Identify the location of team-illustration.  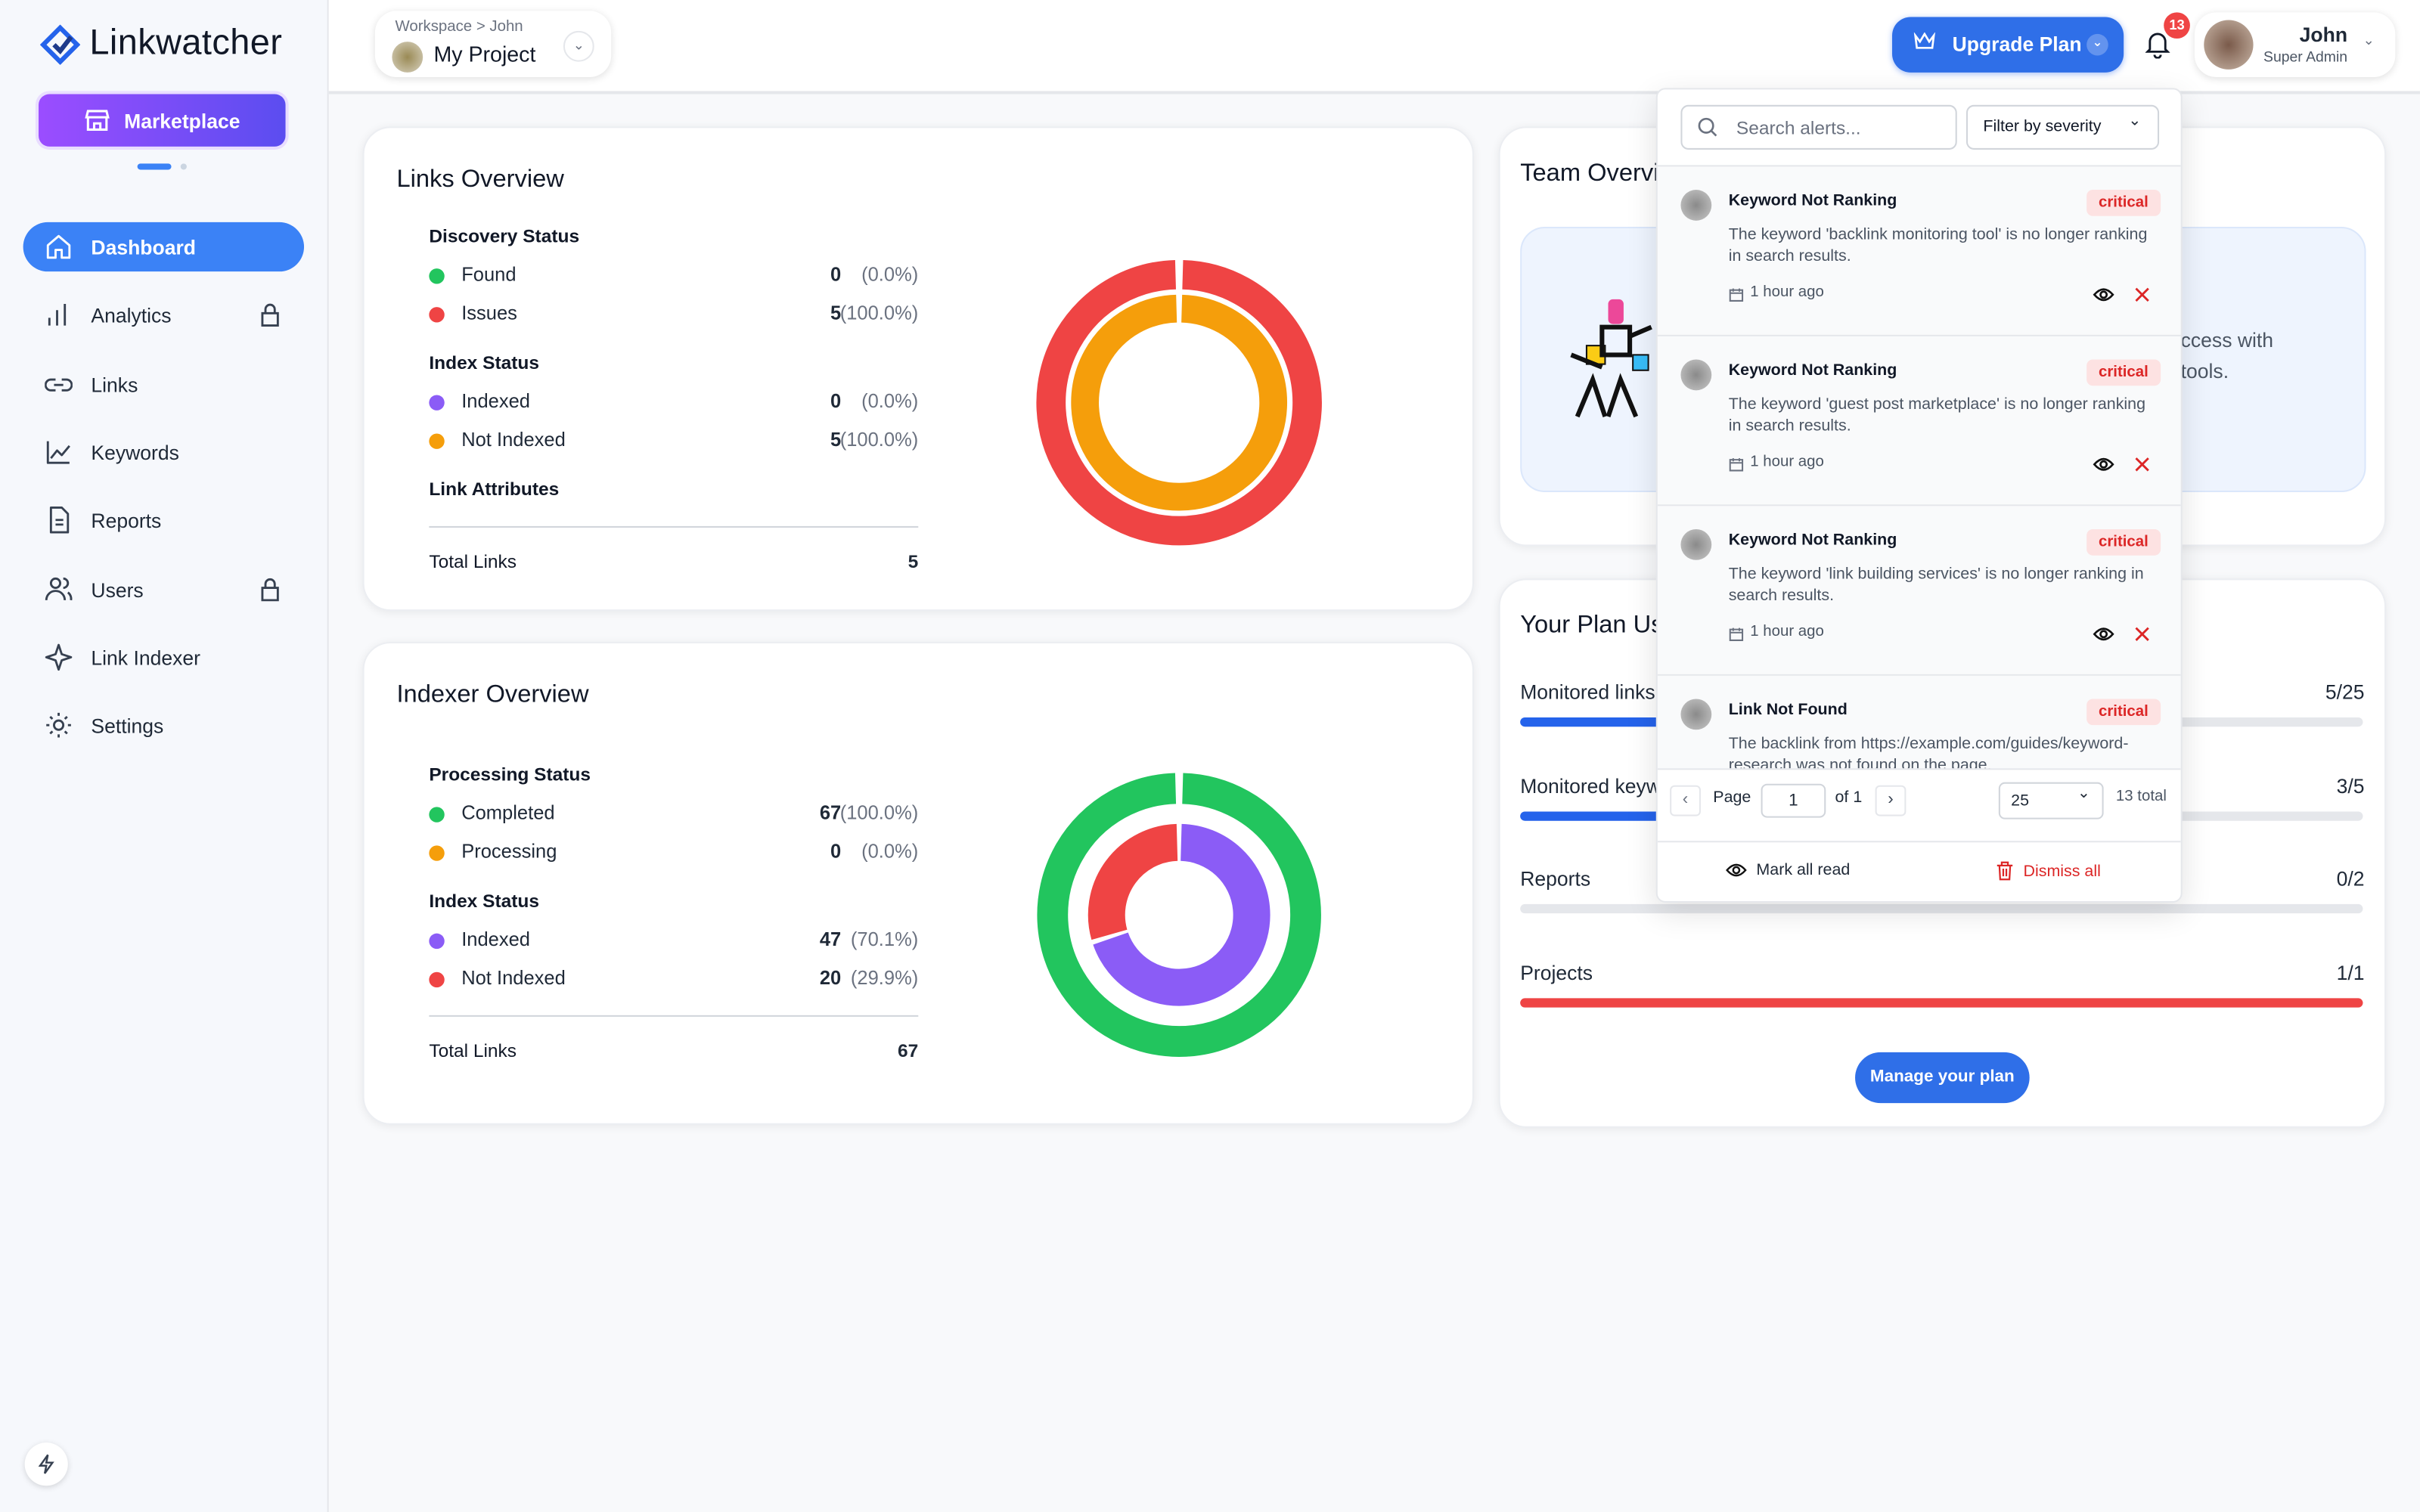
(1611, 358).